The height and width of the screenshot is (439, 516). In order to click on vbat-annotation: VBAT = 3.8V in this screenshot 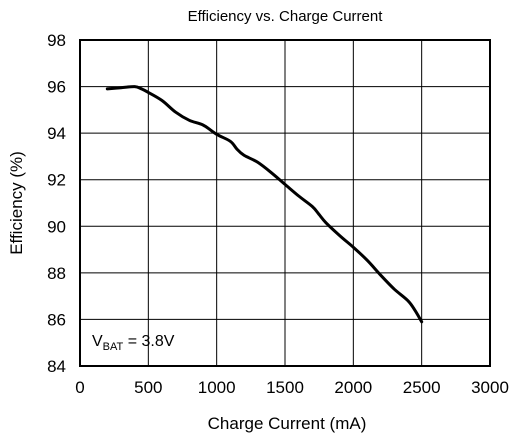, I will do `click(133, 343)`.